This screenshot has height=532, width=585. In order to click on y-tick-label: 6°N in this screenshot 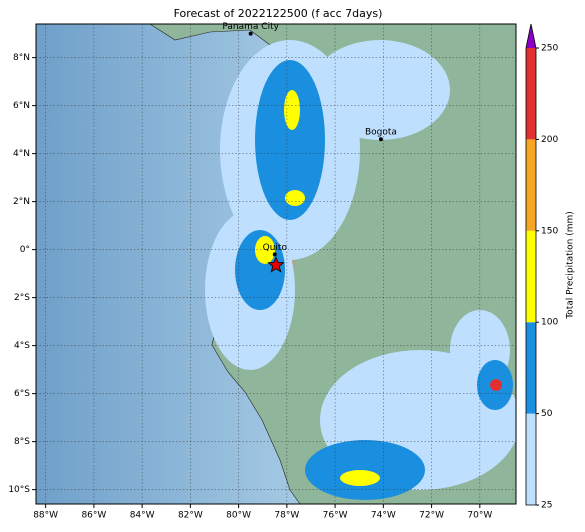, I will do `click(21, 106)`.